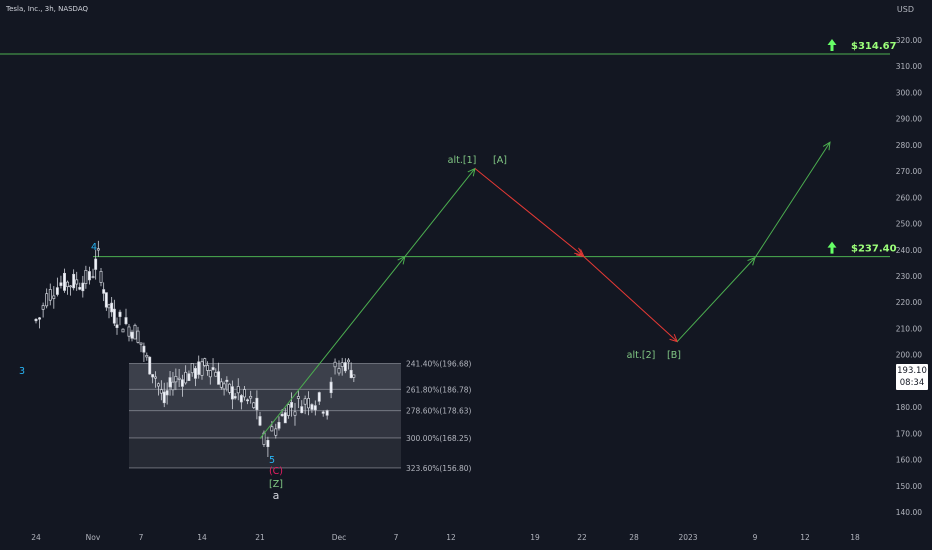 Image resolution: width=932 pixels, height=550 pixels. Describe the element at coordinates (439, 363) in the screenshot. I see `fib-level-label: 241.40%(196.68)` at that location.